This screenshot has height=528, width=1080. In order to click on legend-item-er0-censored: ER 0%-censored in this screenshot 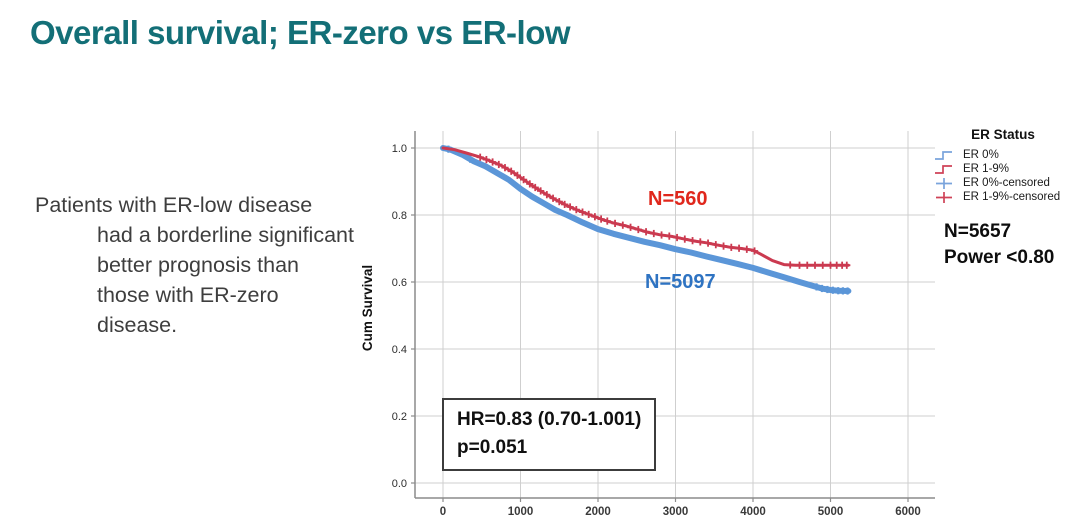, I will do `click(1007, 183)`.